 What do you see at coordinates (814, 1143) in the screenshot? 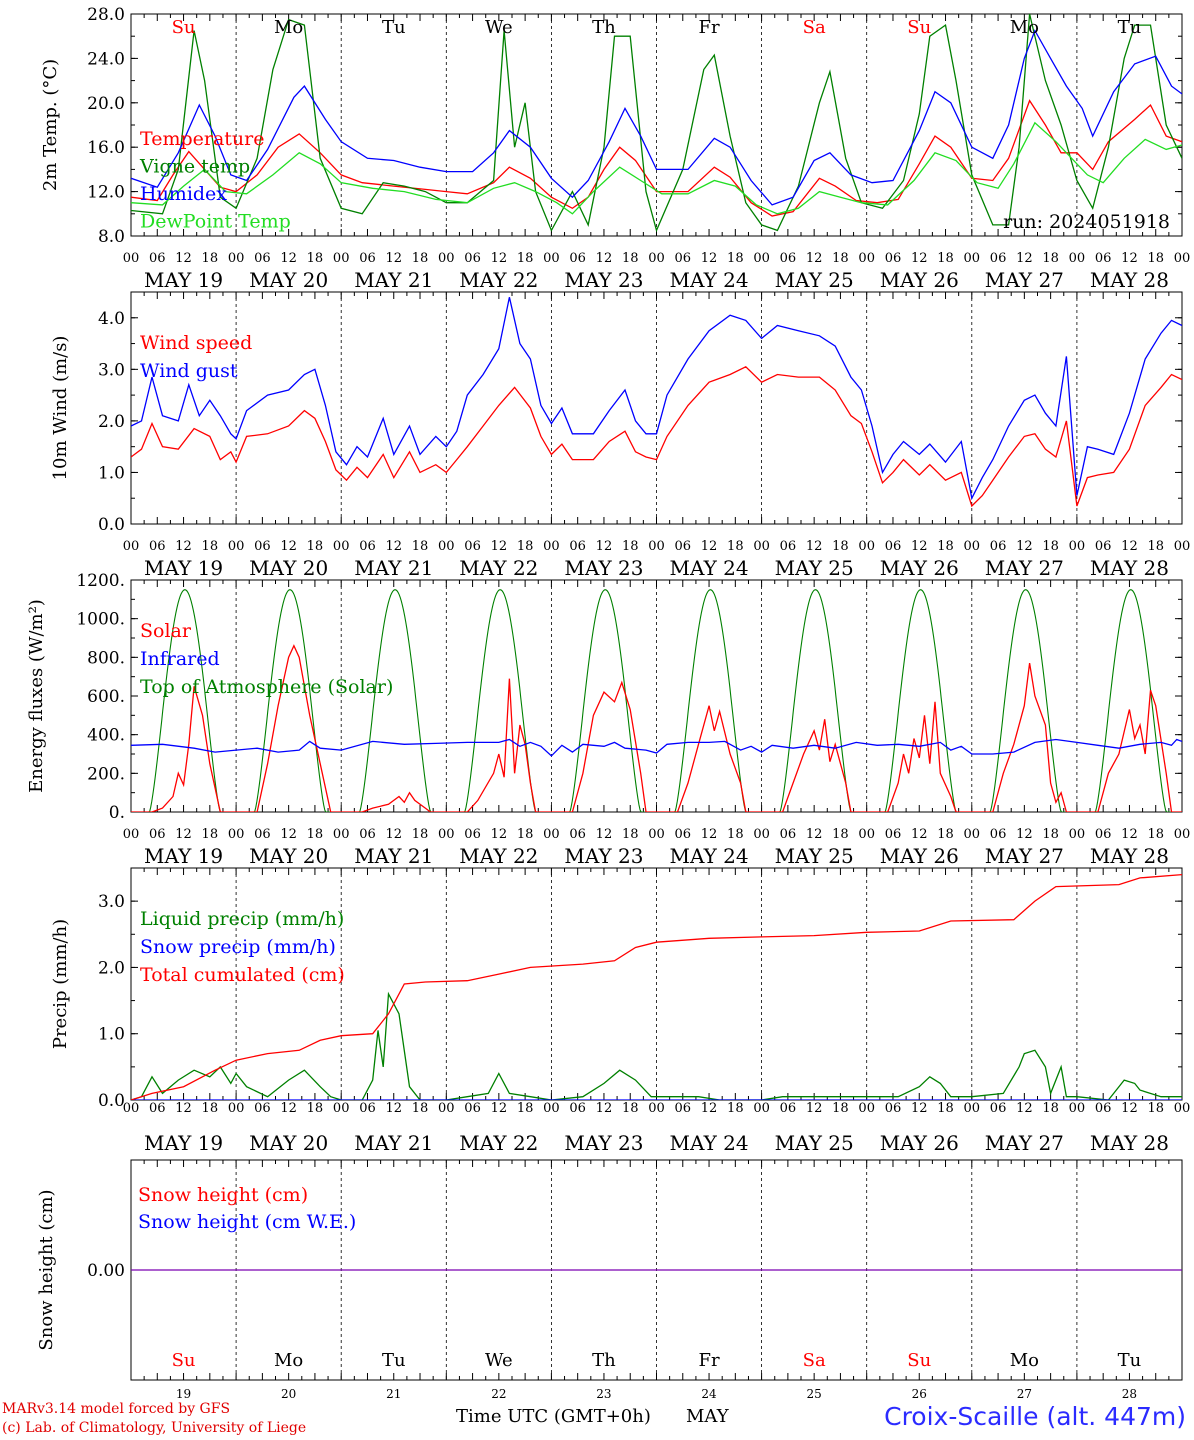
I see `precip-date-label: MAY 25` at bounding box center [814, 1143].